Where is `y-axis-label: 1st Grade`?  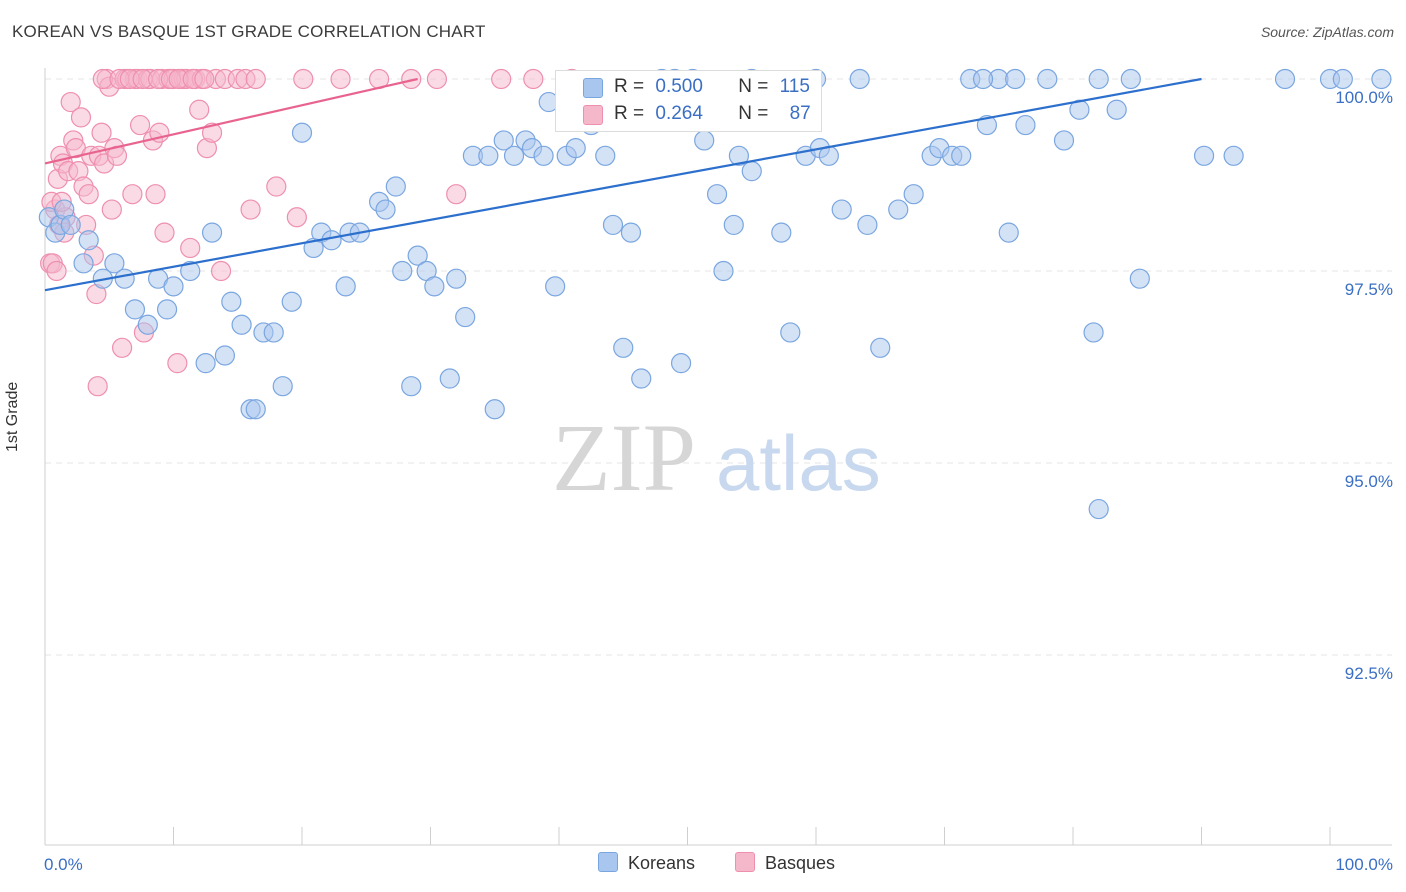
y-axis-label: 1st Grade is located at coordinates (12, 416).